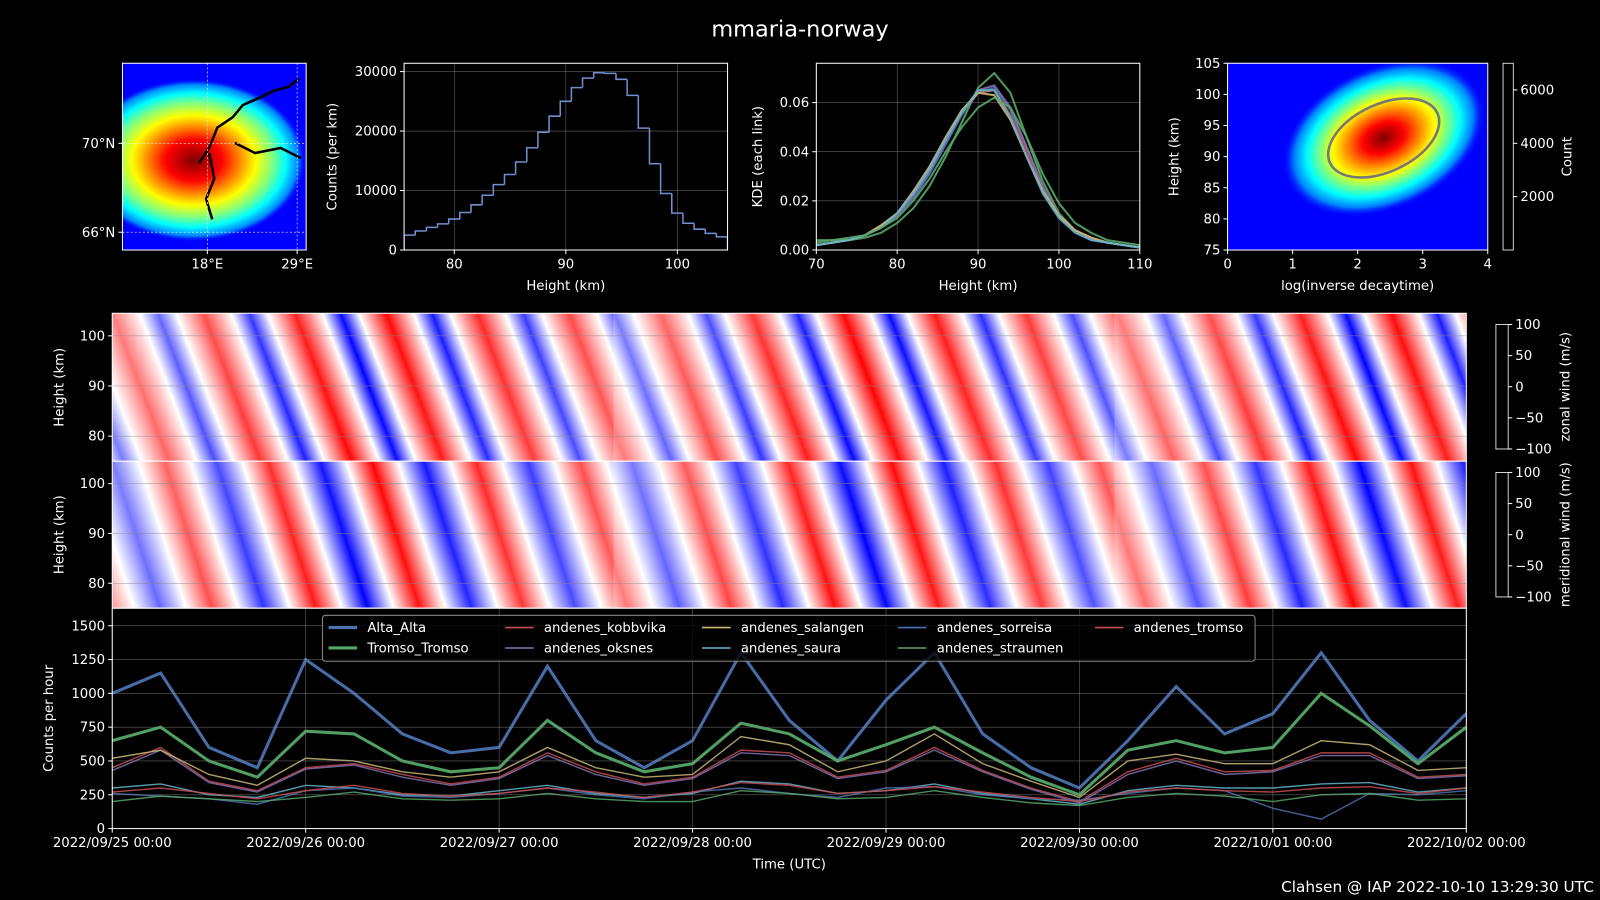 The height and width of the screenshot is (900, 1600). What do you see at coordinates (1212, 251) in the screenshot?
I see `y-tick-label: 75` at bounding box center [1212, 251].